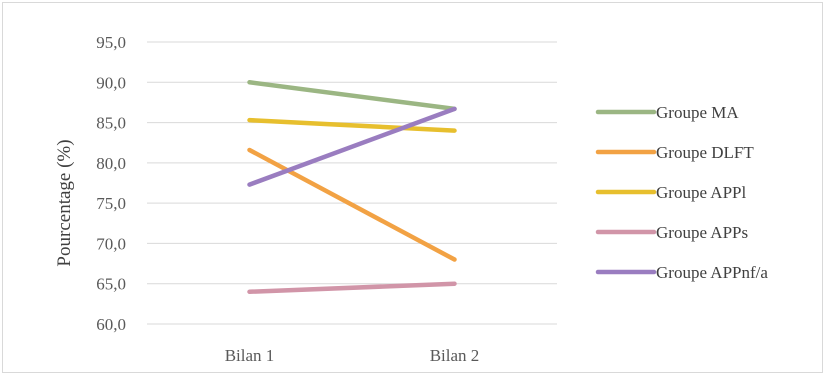  I want to click on legend-item: Groupe DLFT, so click(674, 152).